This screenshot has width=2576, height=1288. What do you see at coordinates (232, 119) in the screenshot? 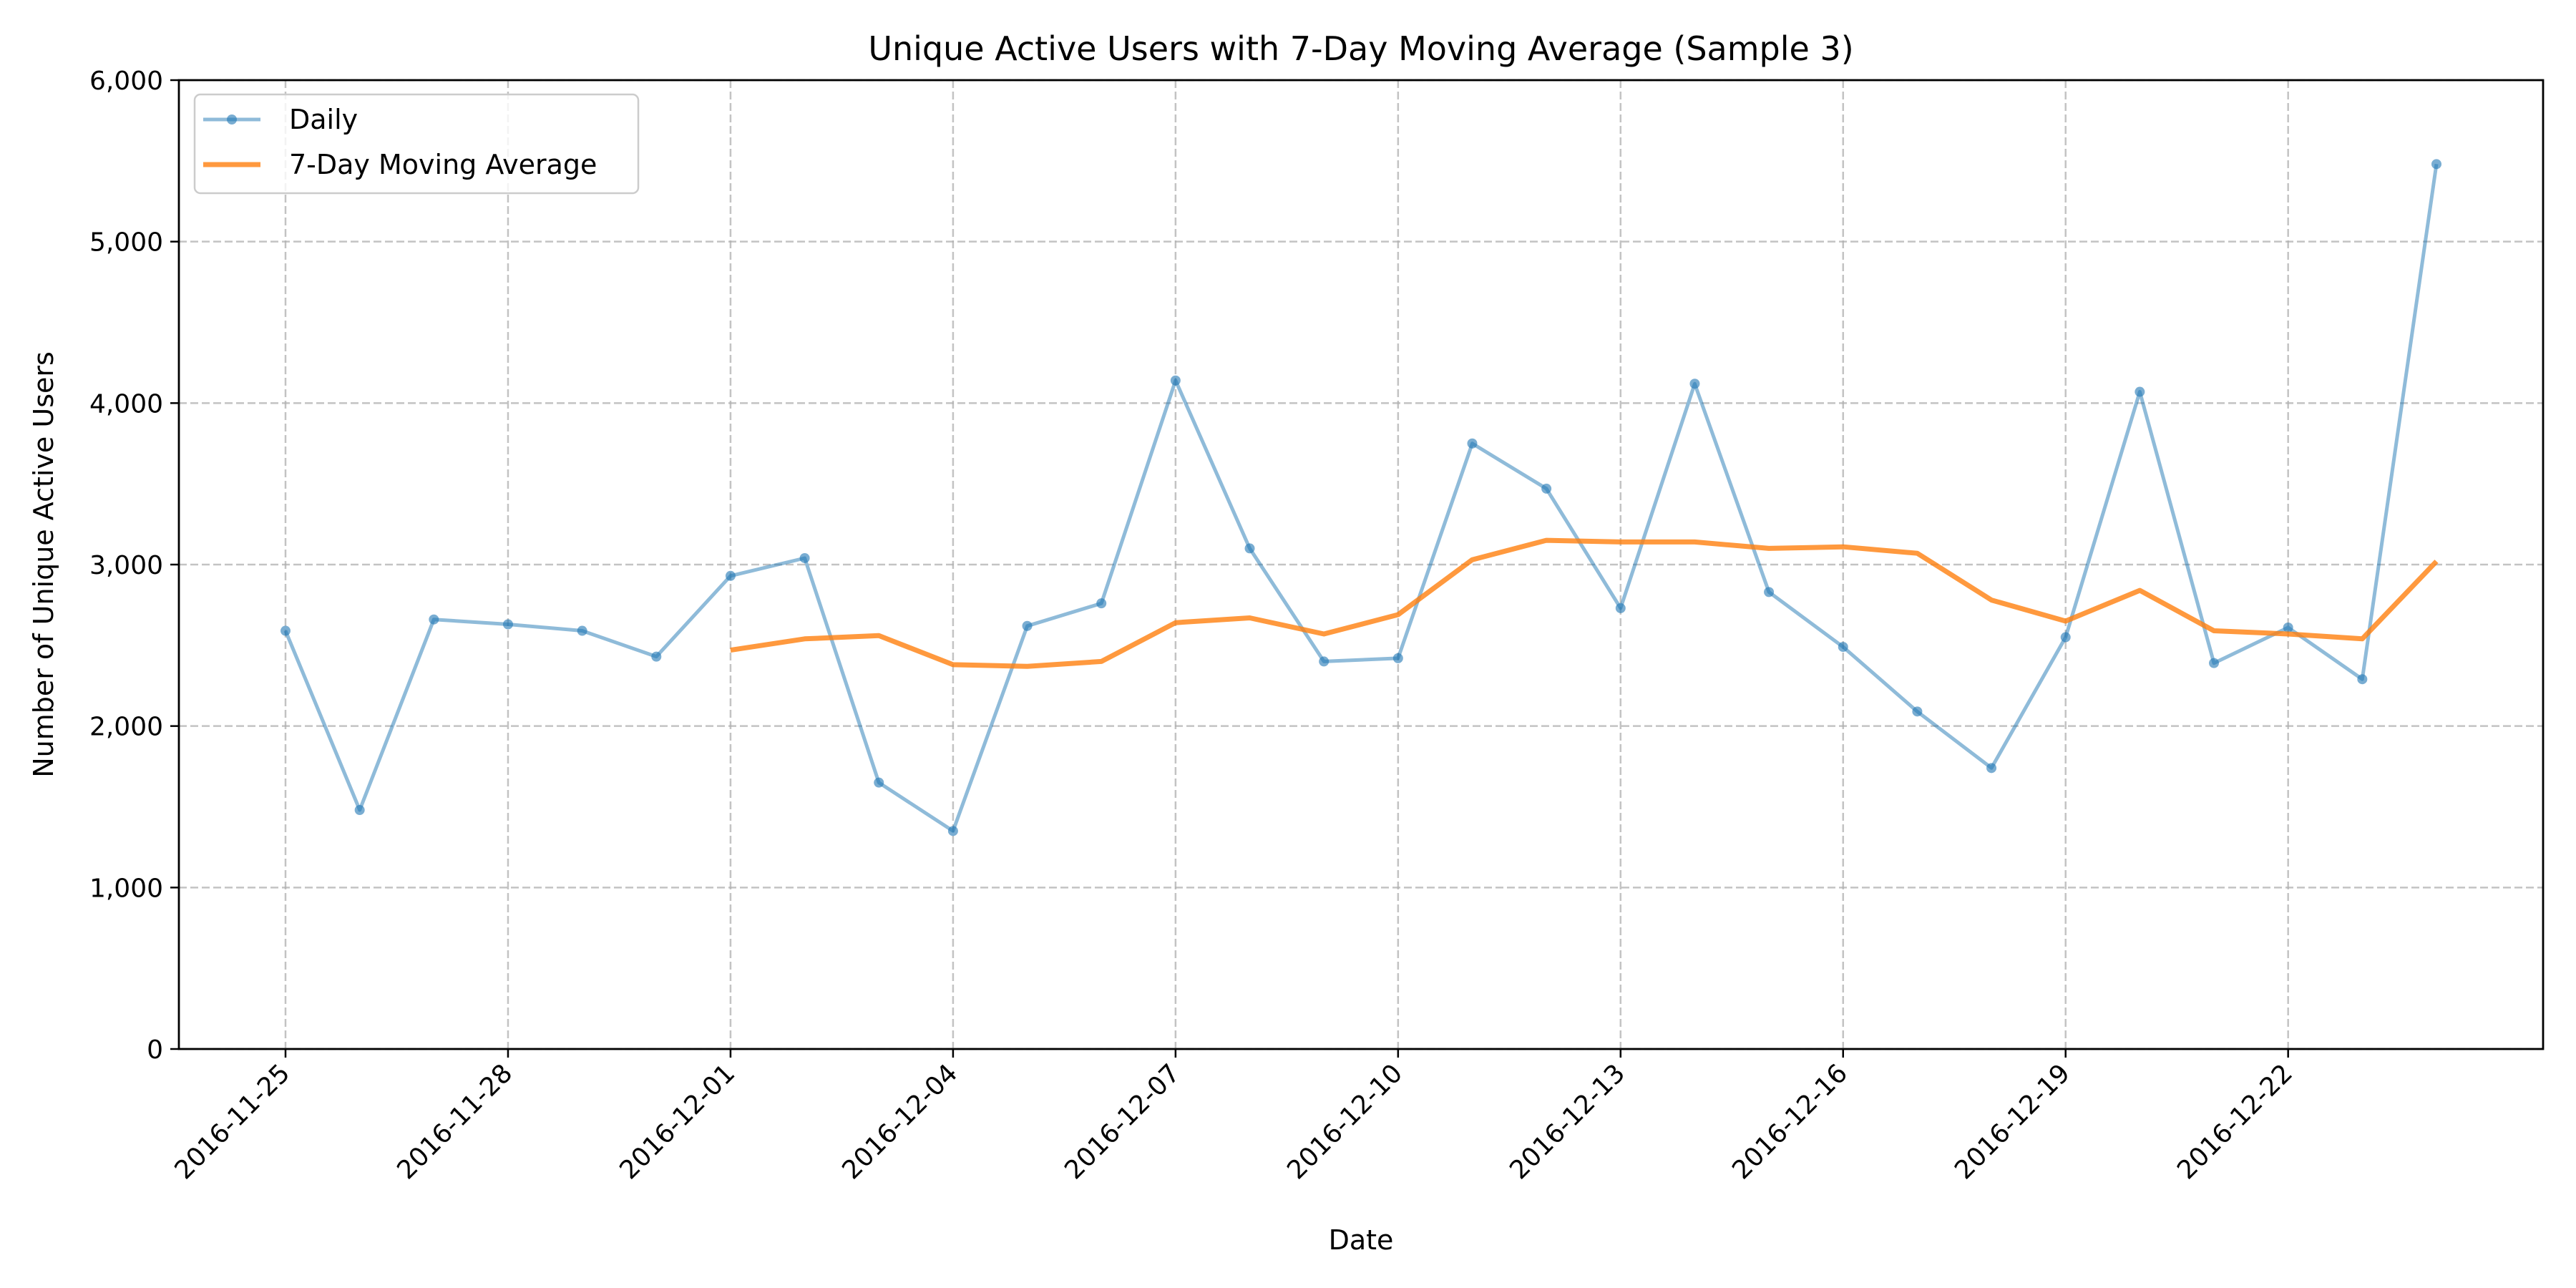
I see `legend-daily-marker` at bounding box center [232, 119].